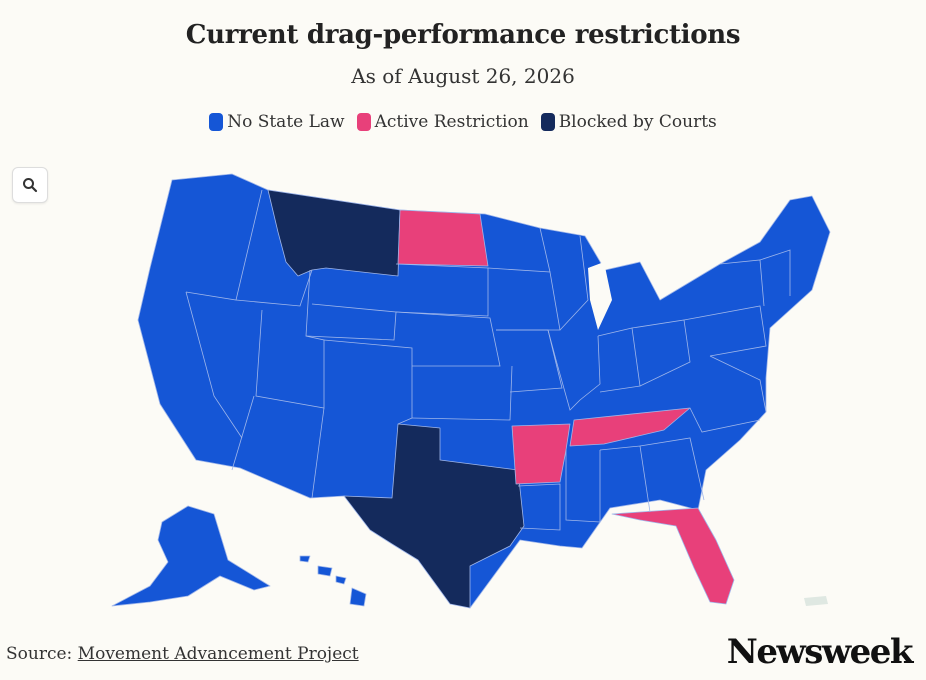 The width and height of the screenshot is (926, 680). Describe the element at coordinates (443, 238) in the screenshot. I see `state-north-dakota` at that location.